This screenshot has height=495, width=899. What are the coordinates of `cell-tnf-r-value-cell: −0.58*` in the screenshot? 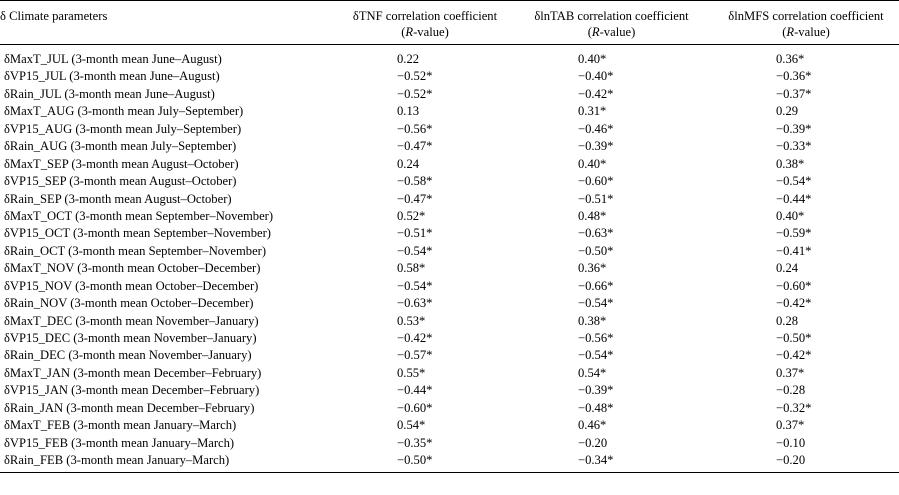 It's located at (425, 181).